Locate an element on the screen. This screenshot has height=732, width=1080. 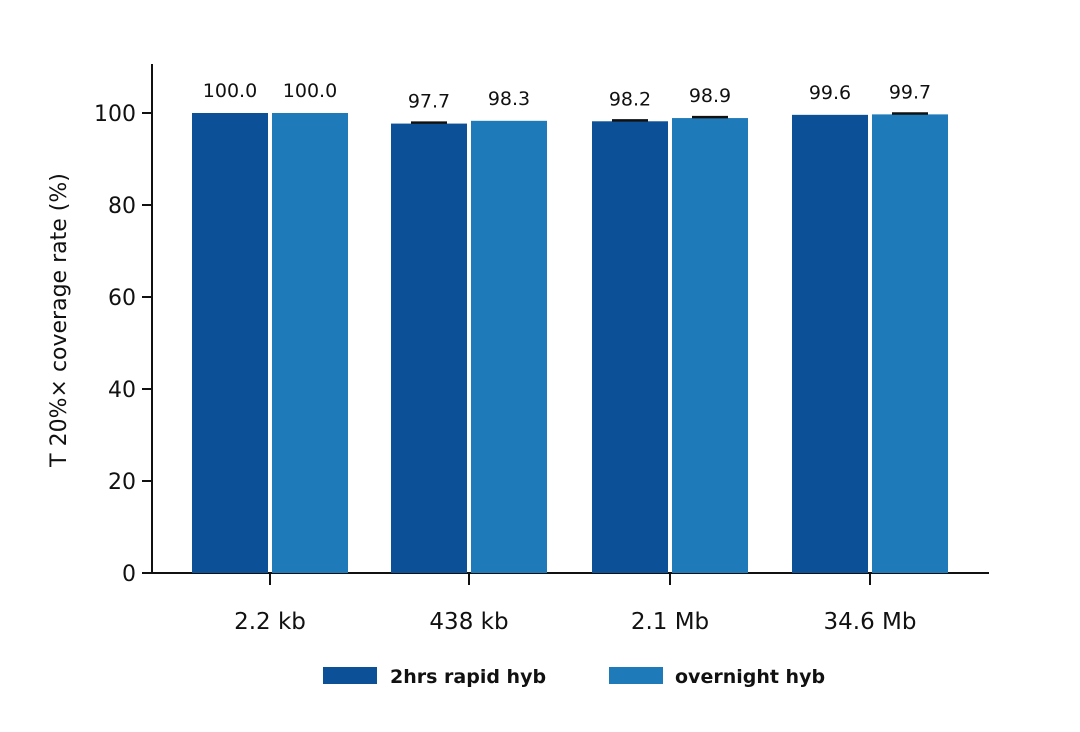
data-label: 99.7 is located at coordinates (910, 92).